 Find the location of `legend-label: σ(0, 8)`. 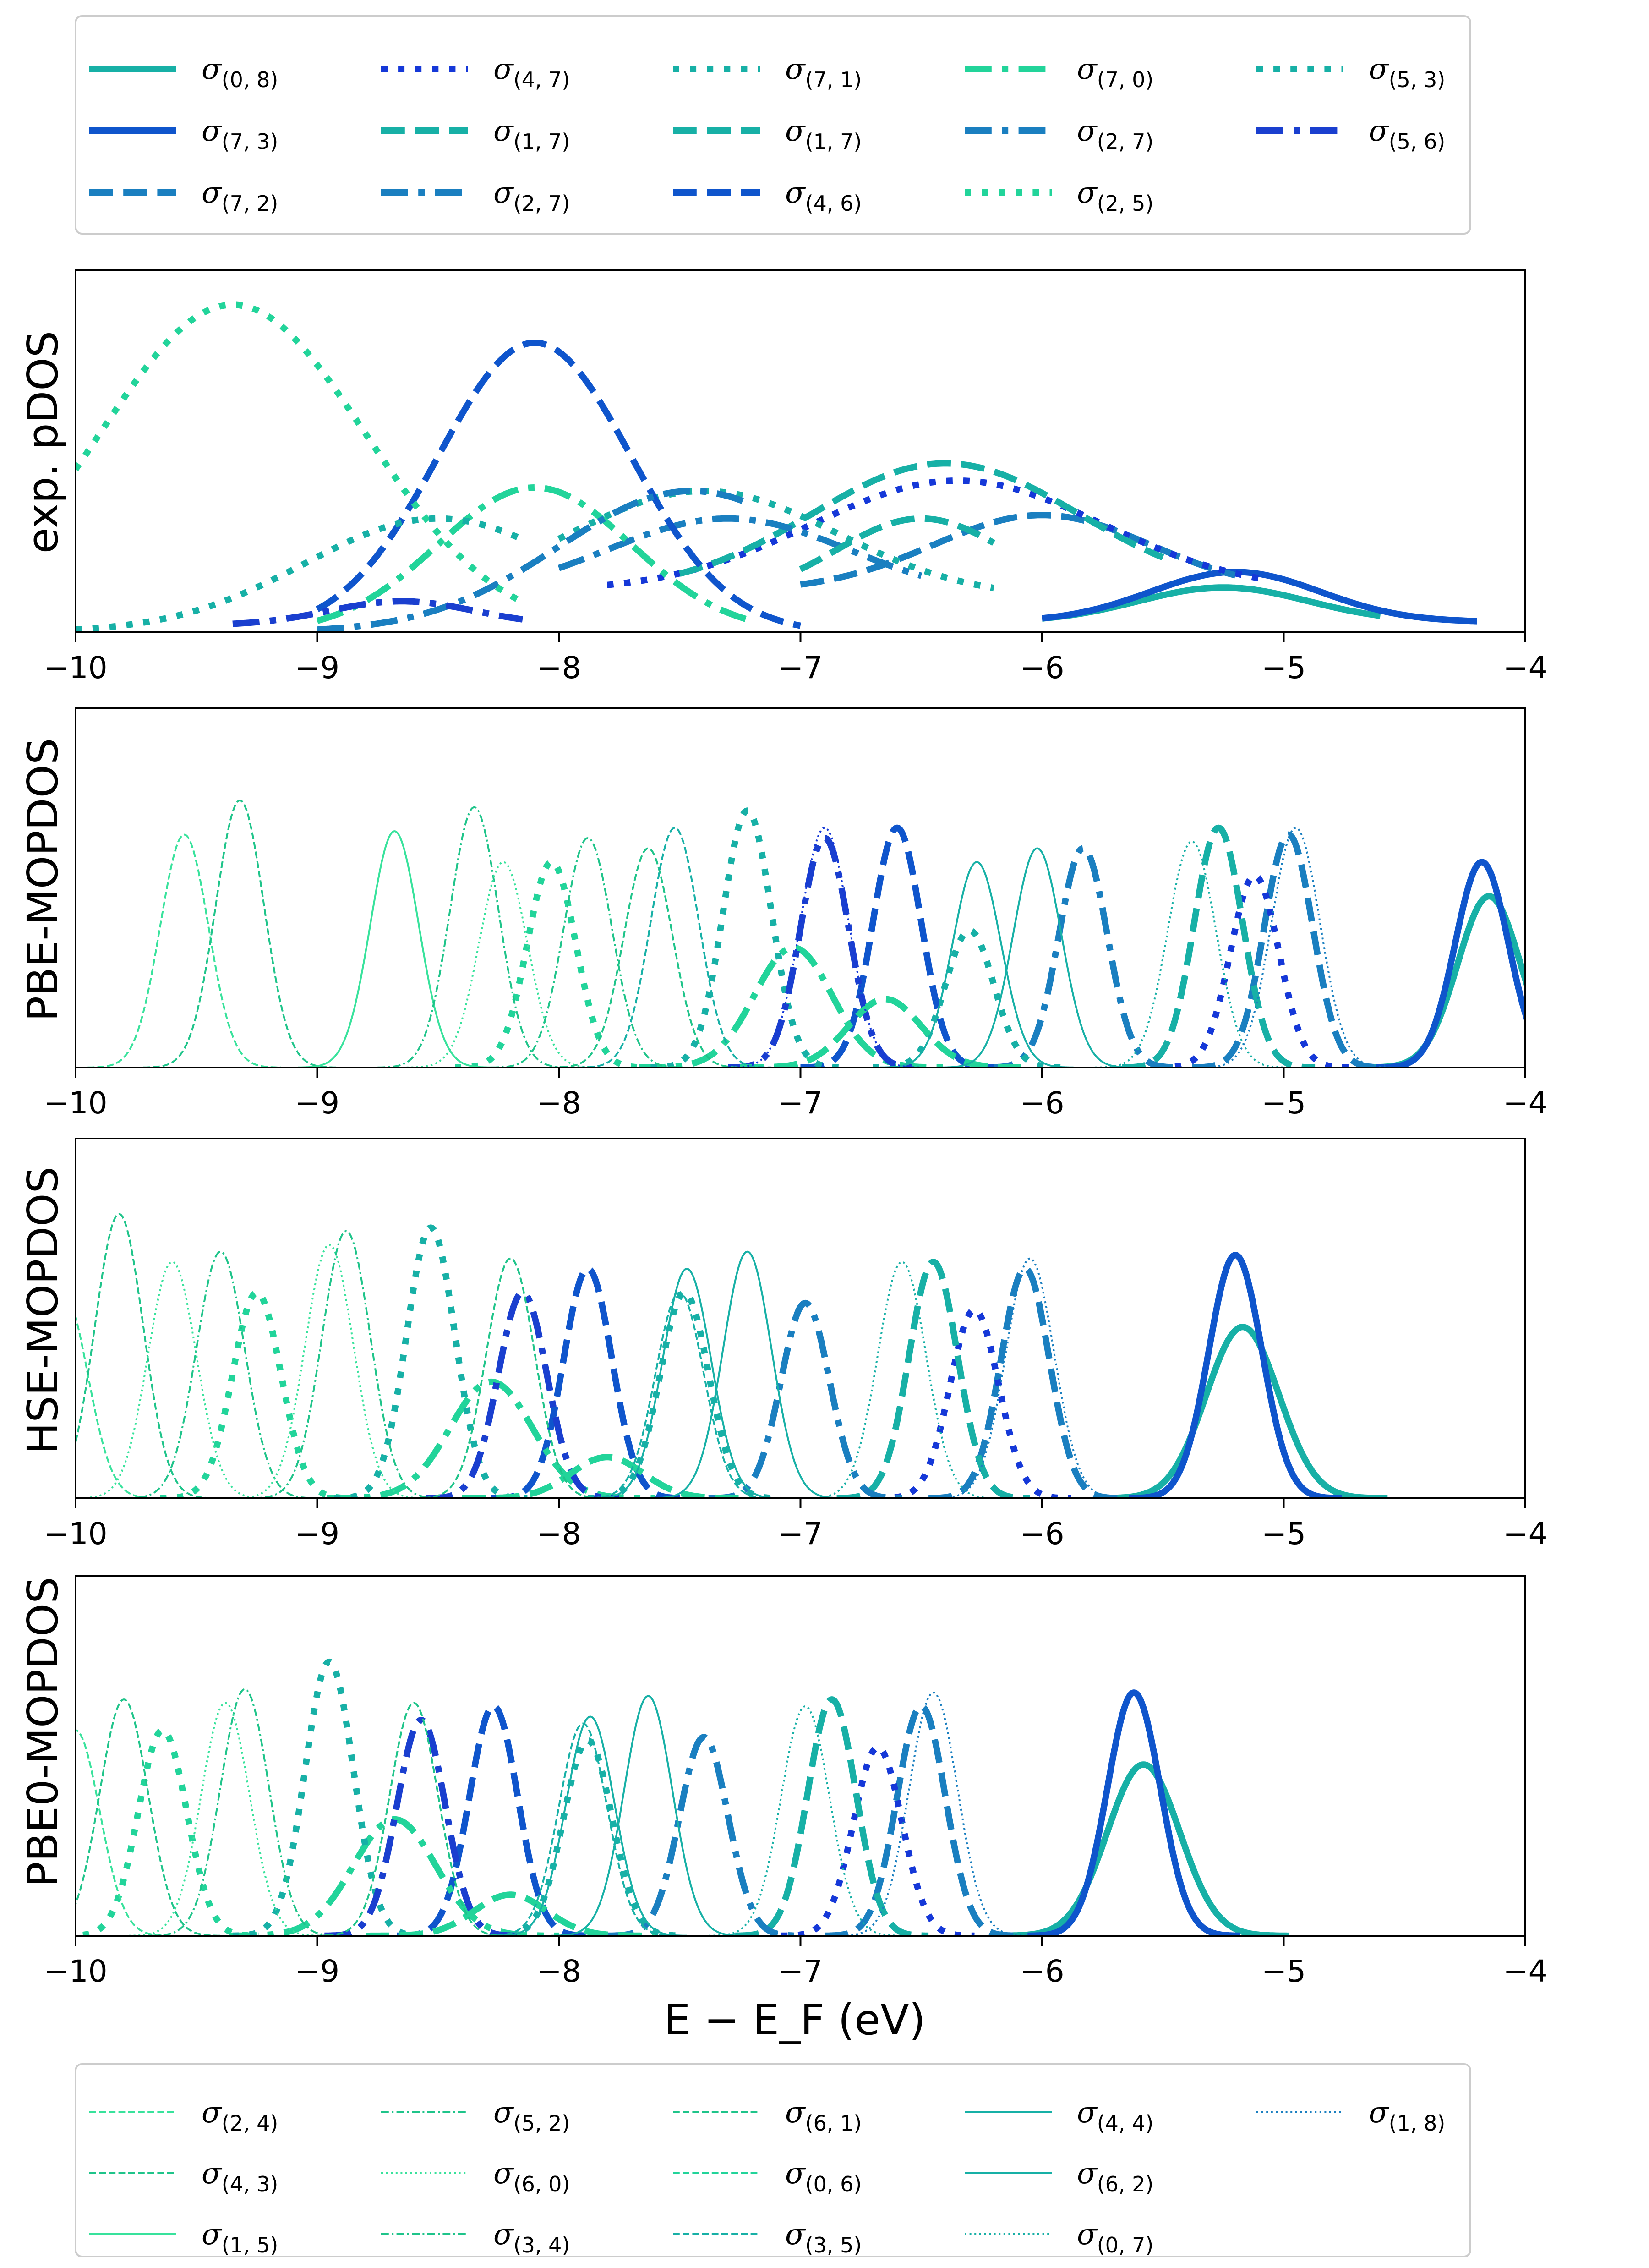

legend-label: σ(0, 8) is located at coordinates (240, 72).